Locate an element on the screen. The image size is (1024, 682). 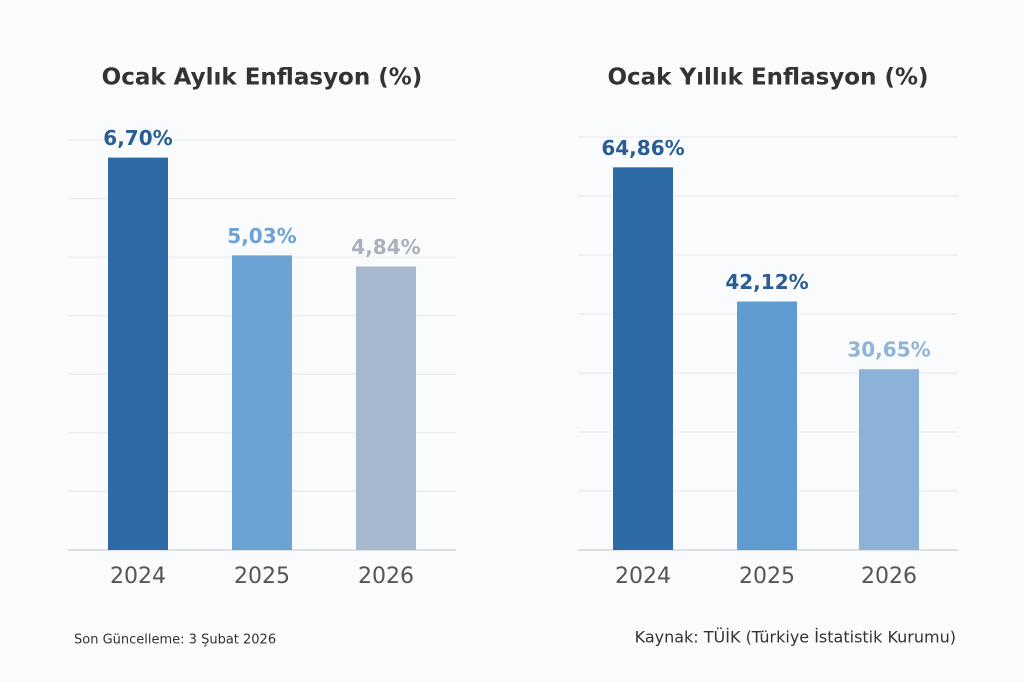
value-label: 5,03% is located at coordinates (261, 236).